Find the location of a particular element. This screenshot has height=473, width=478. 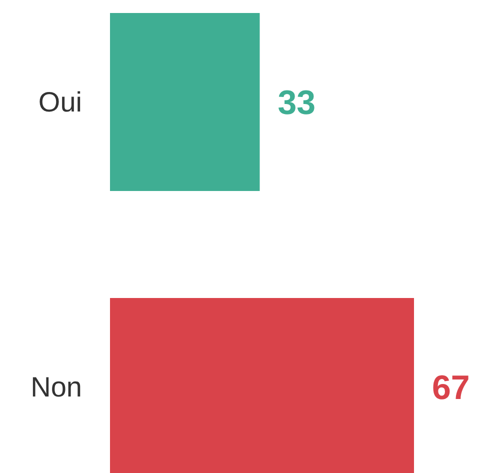

data-label: 33 is located at coordinates (297, 103).